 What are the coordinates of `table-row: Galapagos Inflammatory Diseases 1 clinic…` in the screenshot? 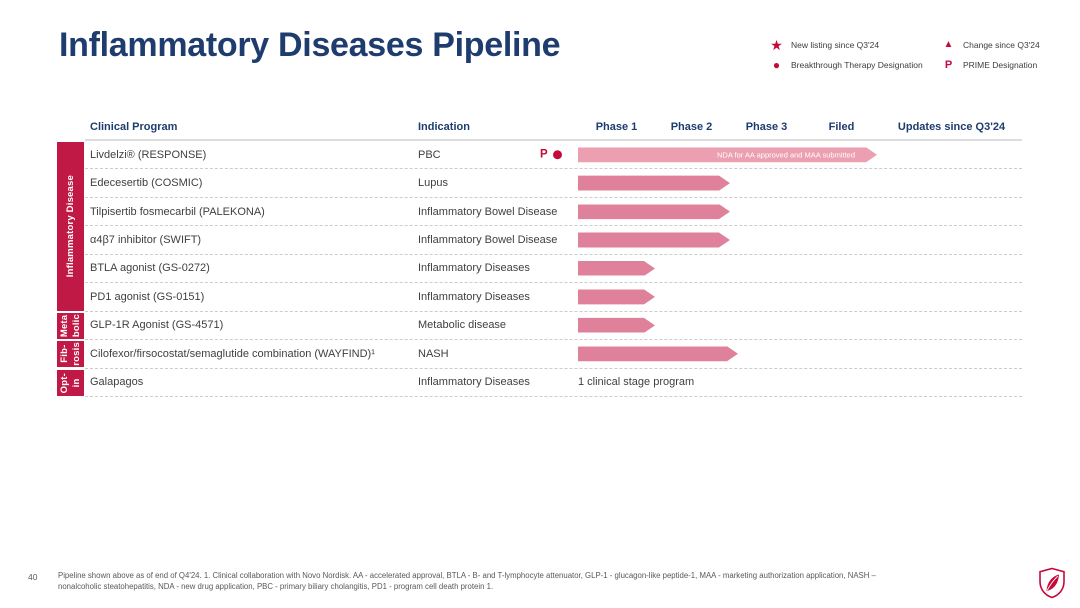 It's located at (553, 383).